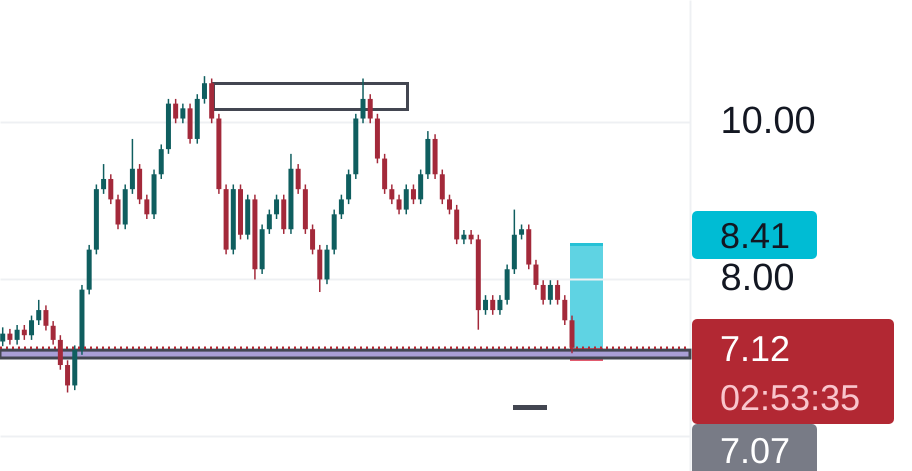 The height and width of the screenshot is (471, 912). Describe the element at coordinates (756, 348) in the screenshot. I see `ref-line-label: 7.12` at that location.